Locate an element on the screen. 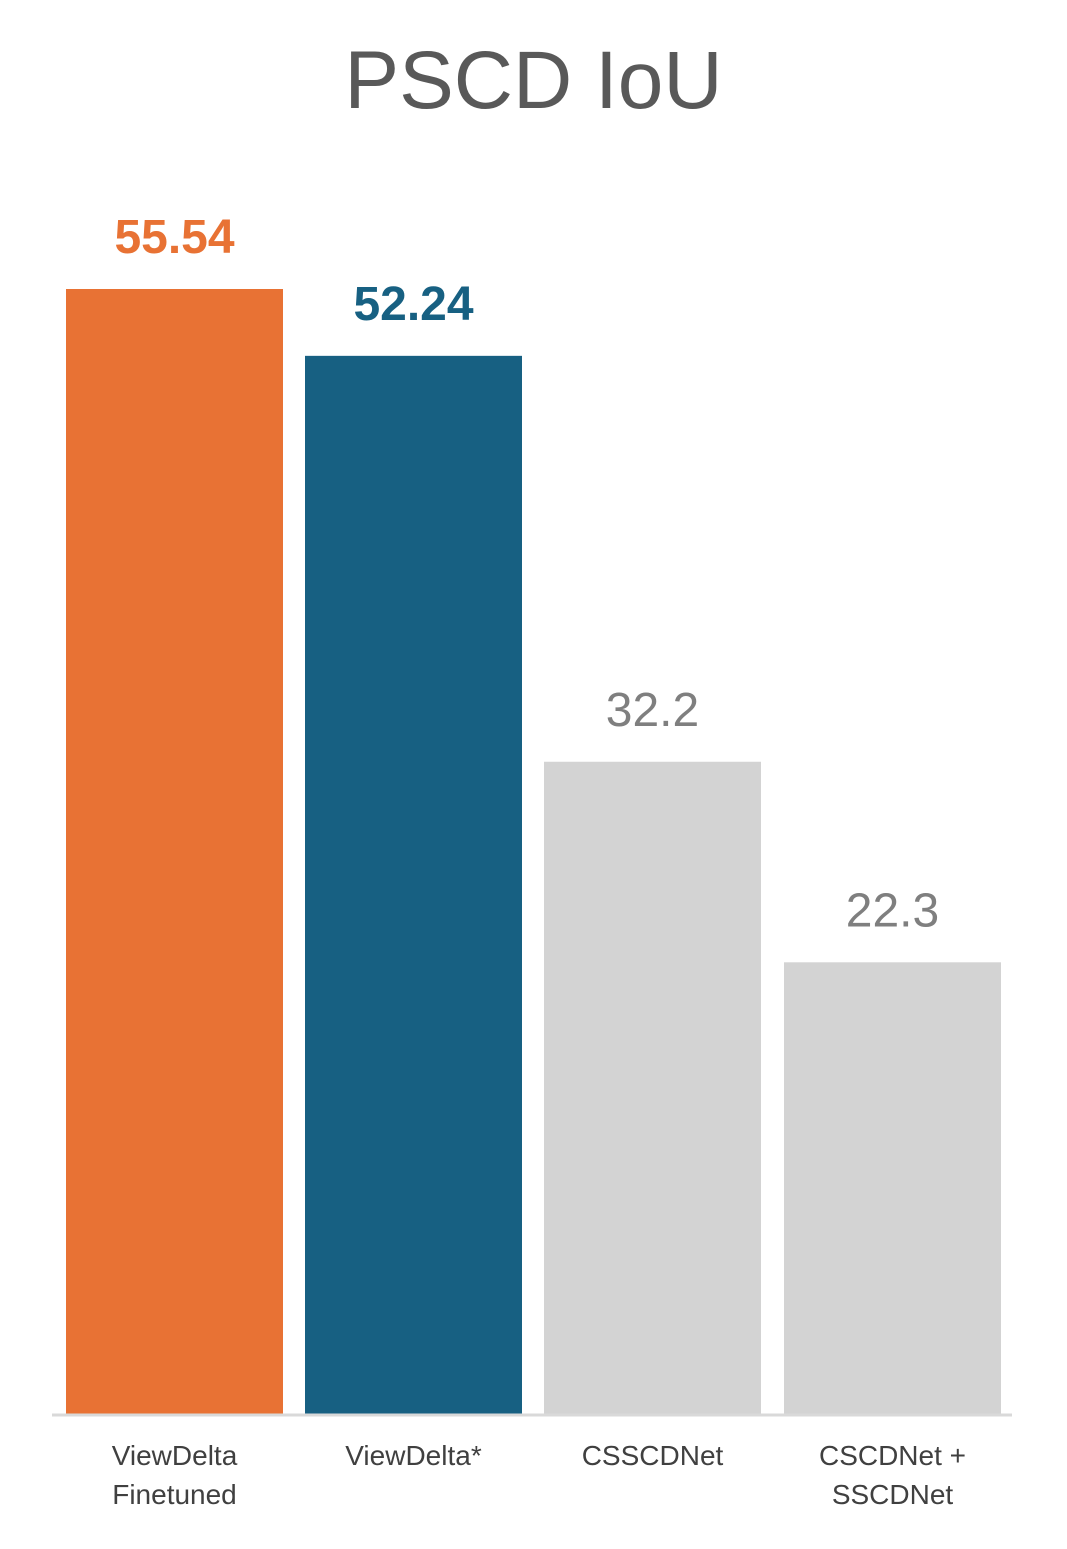 The height and width of the screenshot is (1549, 1067). category-label-line: SSCDNet is located at coordinates (893, 1494).